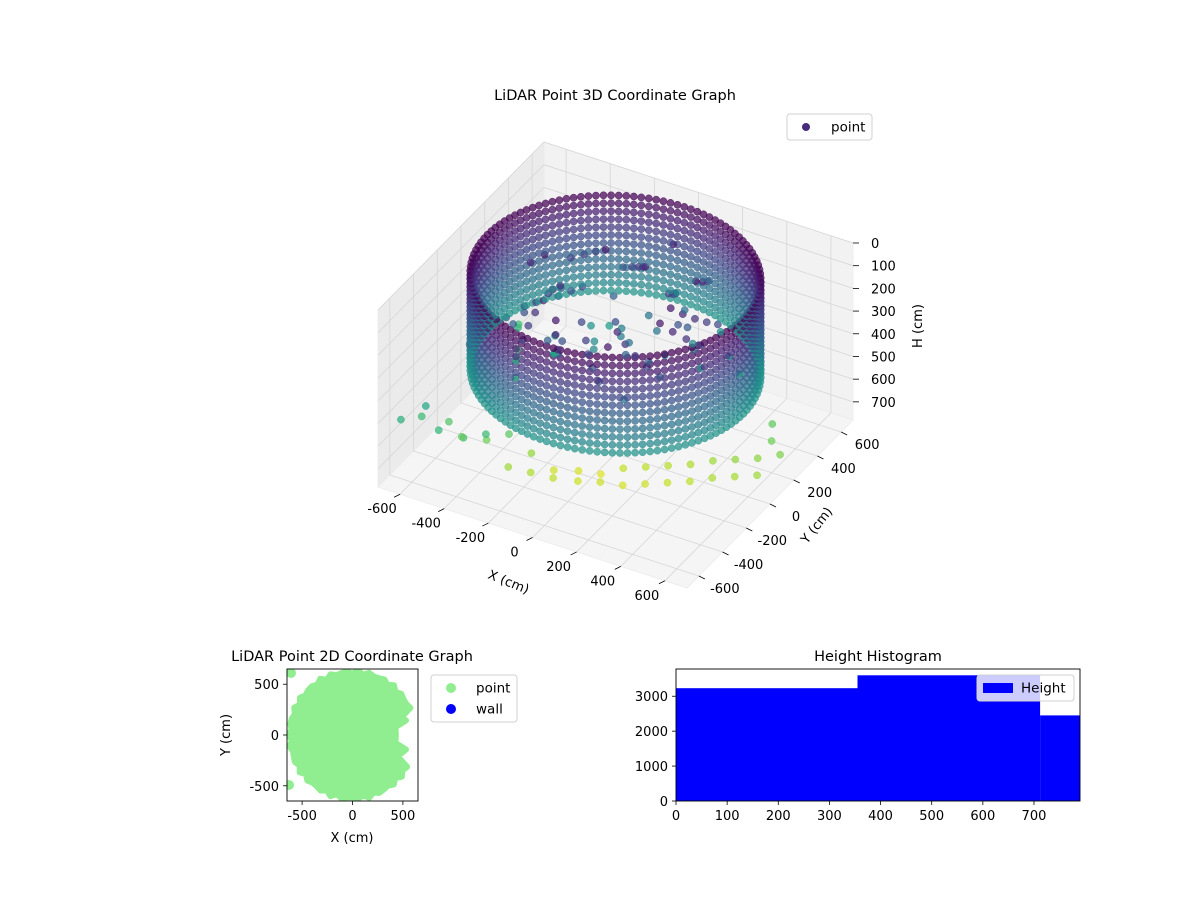 Image resolution: width=1200 pixels, height=900 pixels. I want to click on chart-3d-xlabel: X (cm), so click(508, 583).